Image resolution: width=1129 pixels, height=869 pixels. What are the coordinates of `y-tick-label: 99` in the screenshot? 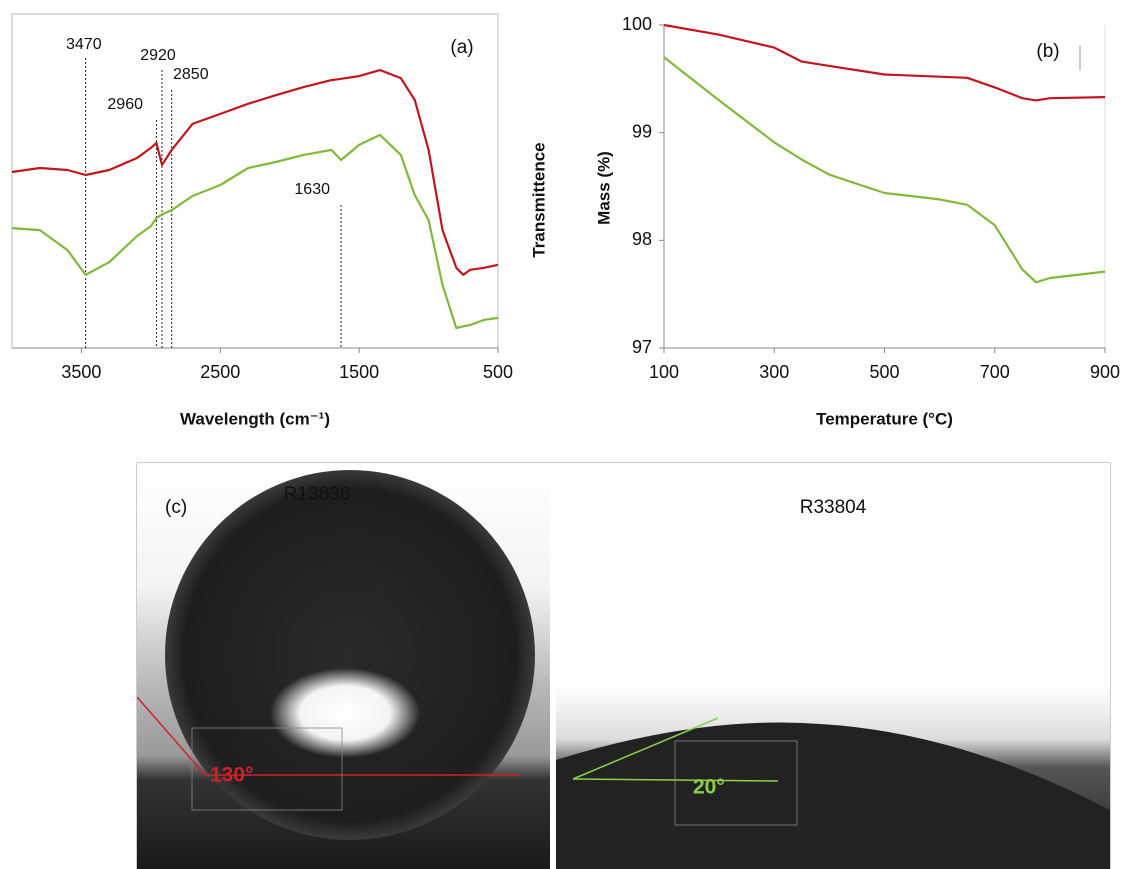 It's located at (642, 131).